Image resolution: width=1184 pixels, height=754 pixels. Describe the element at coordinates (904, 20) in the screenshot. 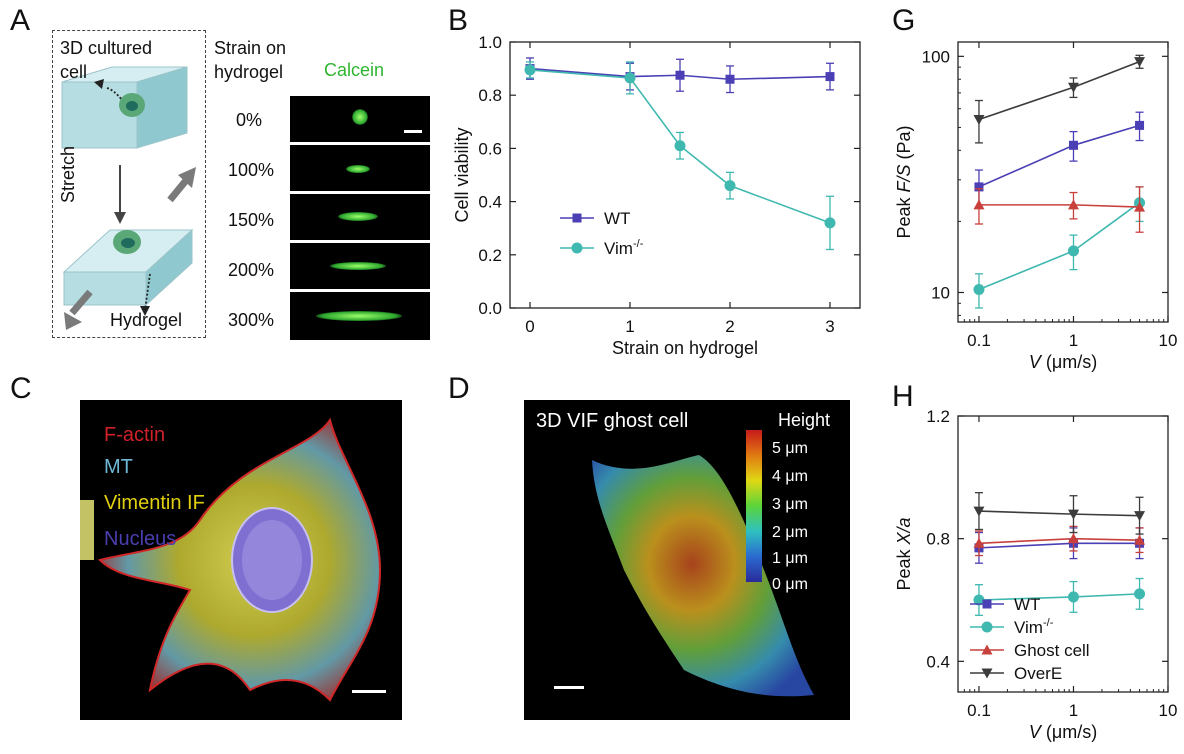

I see `panel-label-g: G` at that location.